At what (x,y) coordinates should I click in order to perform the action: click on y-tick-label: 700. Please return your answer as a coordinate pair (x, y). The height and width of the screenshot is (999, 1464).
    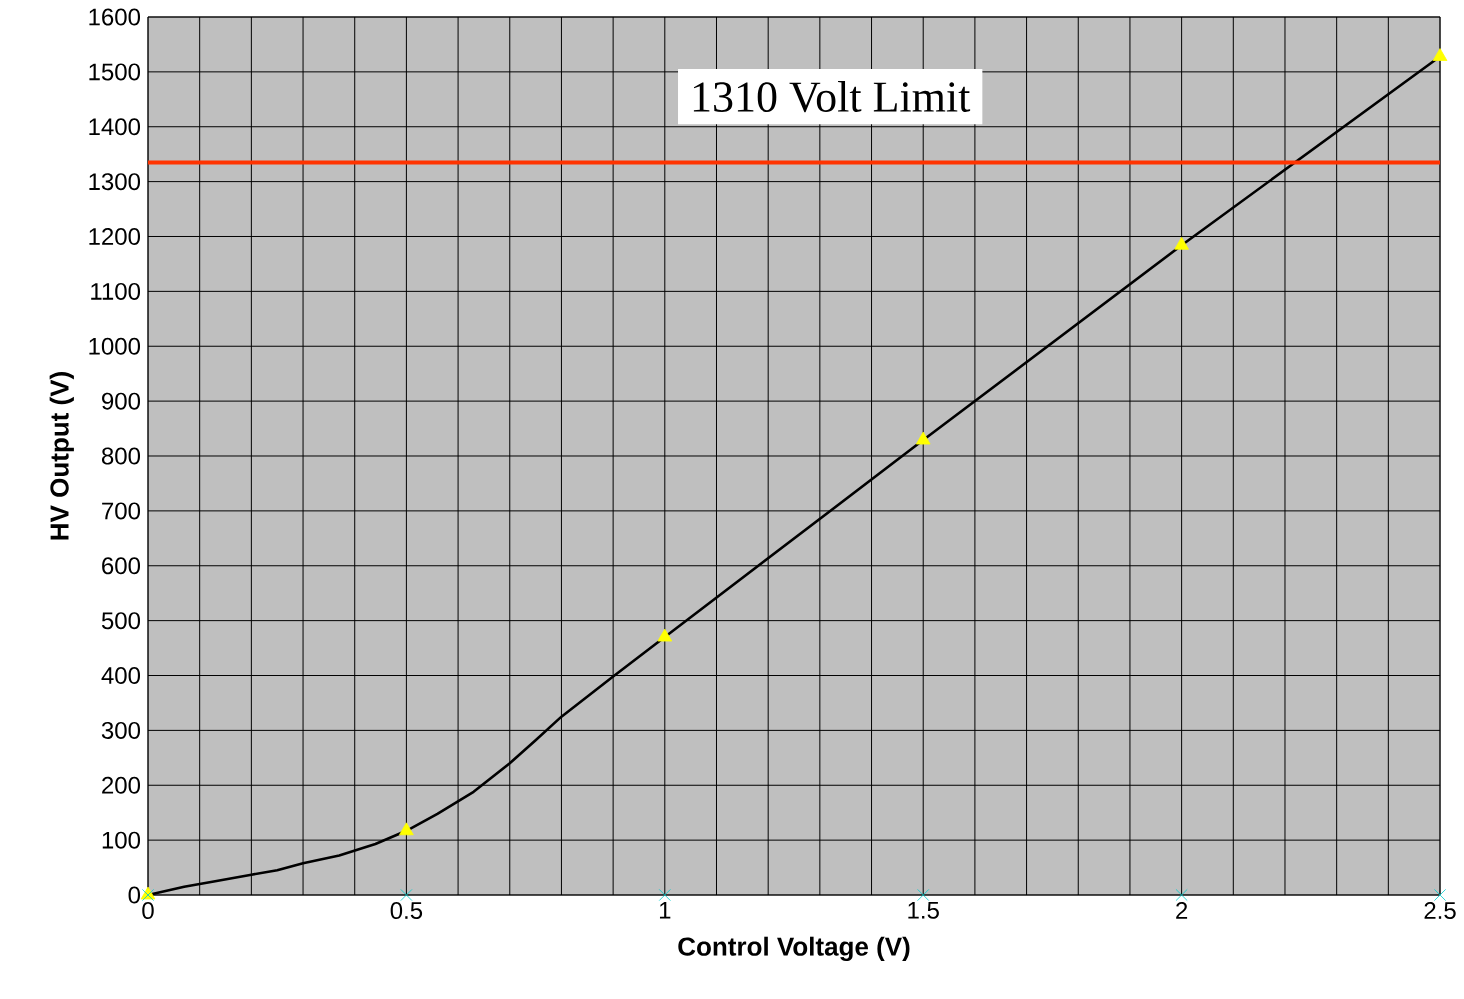
    Looking at the image, I should click on (121, 511).